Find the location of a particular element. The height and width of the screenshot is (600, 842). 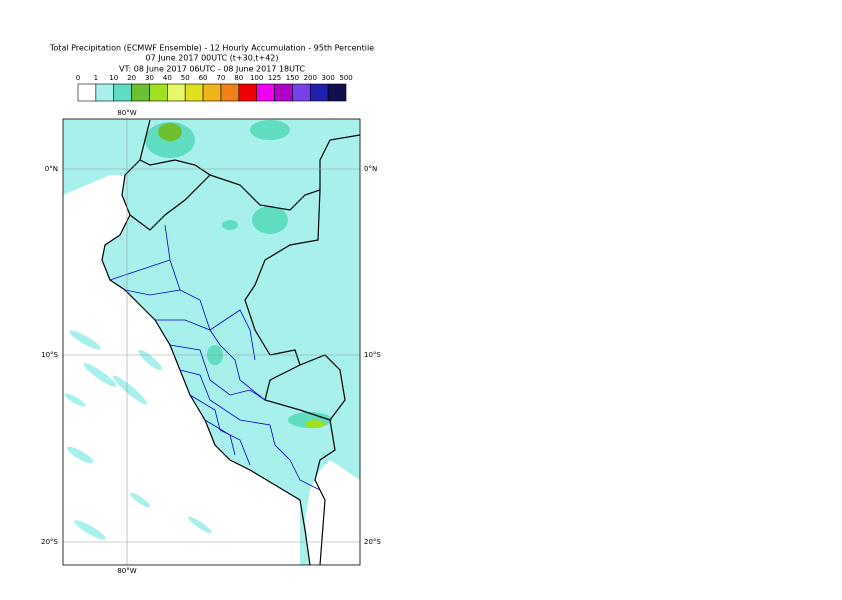

legend-label: 100 is located at coordinates (256, 78).